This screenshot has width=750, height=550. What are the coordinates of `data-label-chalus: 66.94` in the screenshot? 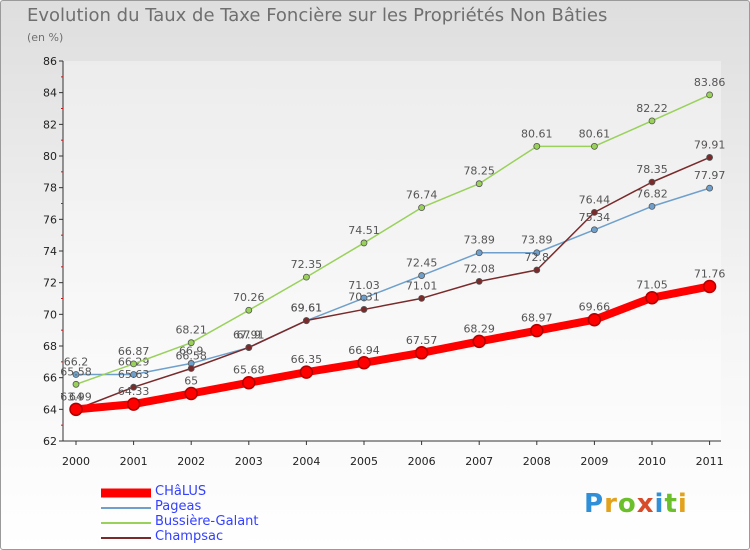 It's located at (364, 350).